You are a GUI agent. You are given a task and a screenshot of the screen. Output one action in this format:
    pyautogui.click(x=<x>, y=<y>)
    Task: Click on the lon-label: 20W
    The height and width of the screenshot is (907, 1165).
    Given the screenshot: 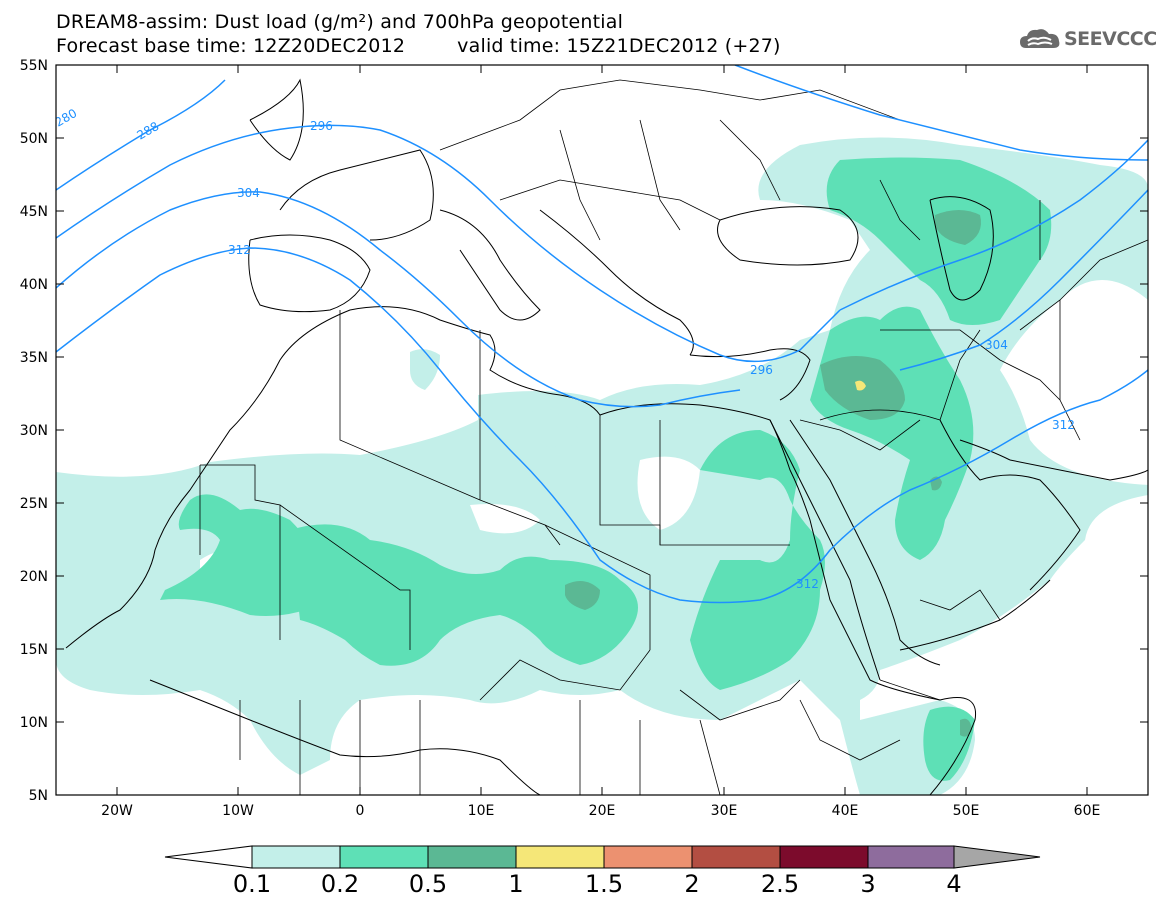 What is the action you would take?
    pyautogui.click(x=117, y=811)
    